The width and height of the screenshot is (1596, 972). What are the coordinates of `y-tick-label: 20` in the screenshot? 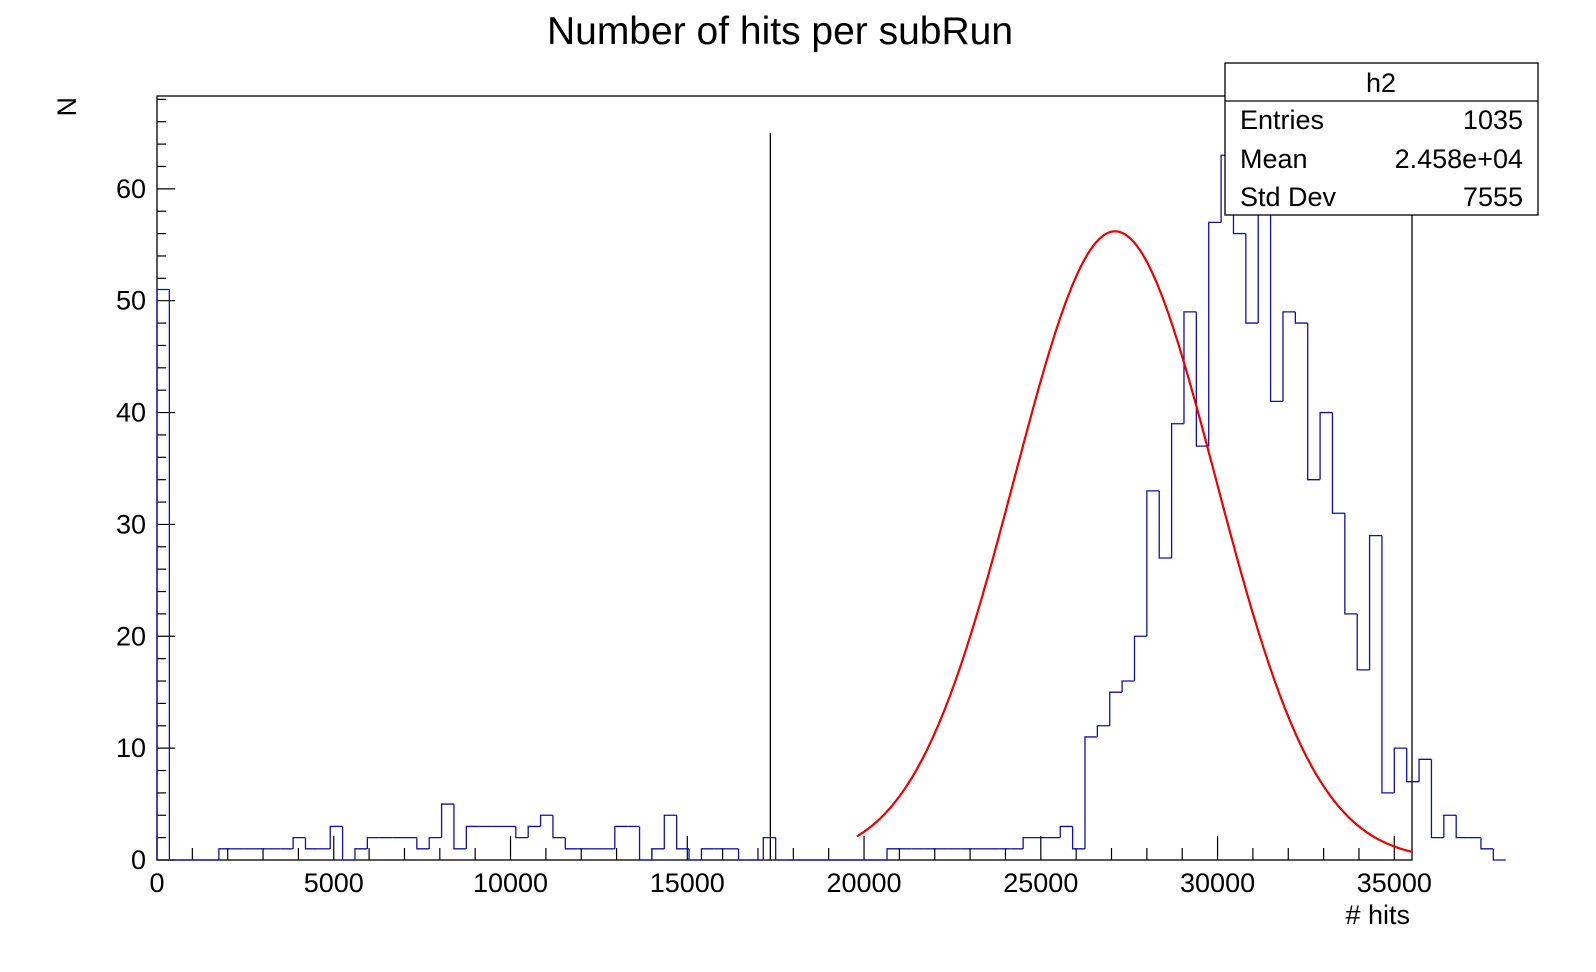 It's located at (131, 636).